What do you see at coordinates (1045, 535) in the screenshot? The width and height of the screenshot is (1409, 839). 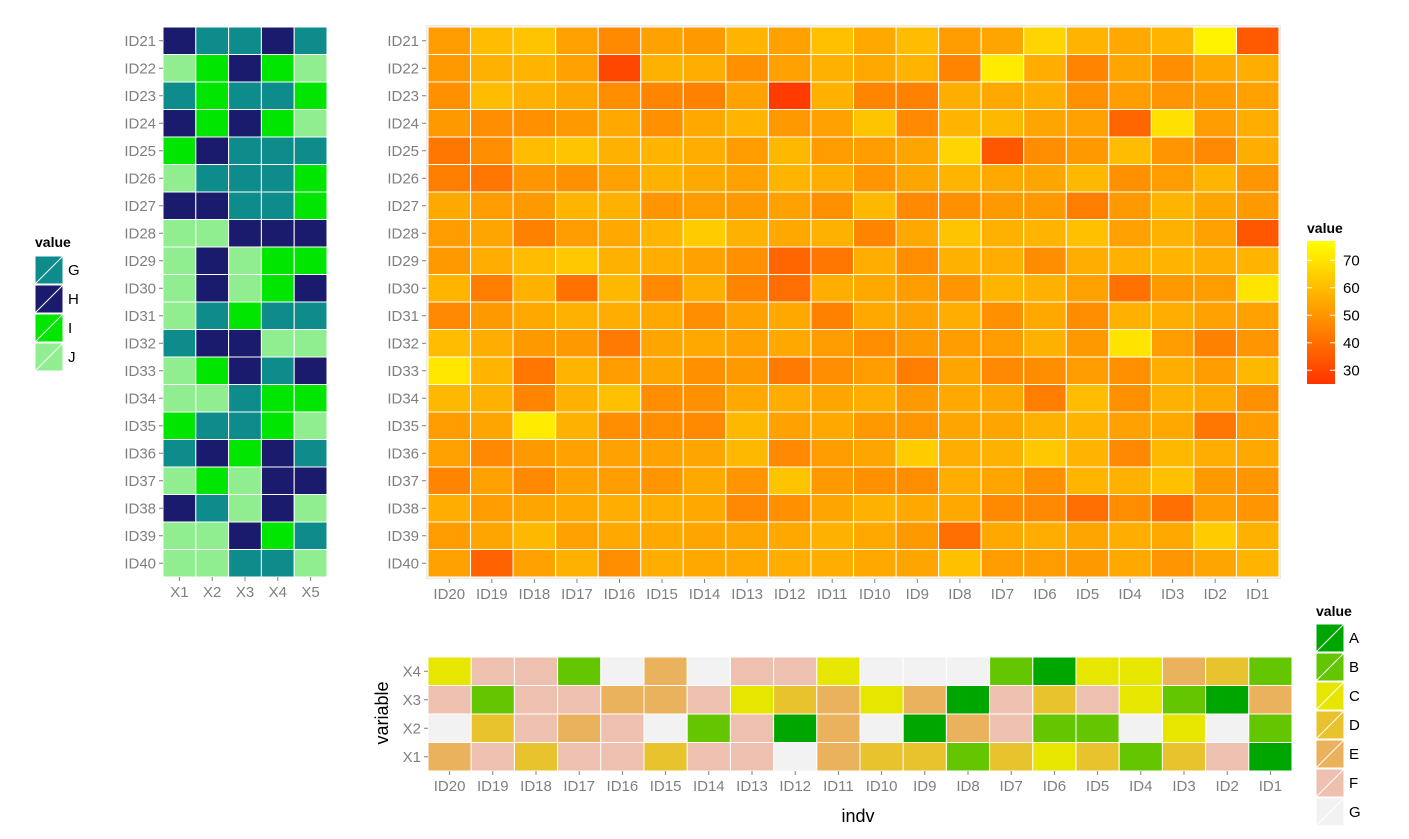 I see `main-cell-ID39-ID6` at bounding box center [1045, 535].